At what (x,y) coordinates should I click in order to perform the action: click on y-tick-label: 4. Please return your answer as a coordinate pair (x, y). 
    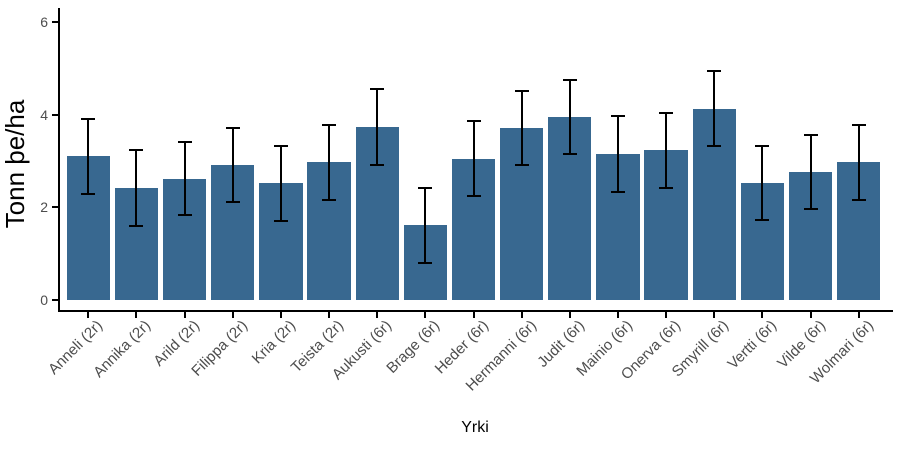
    Looking at the image, I should click on (44, 114).